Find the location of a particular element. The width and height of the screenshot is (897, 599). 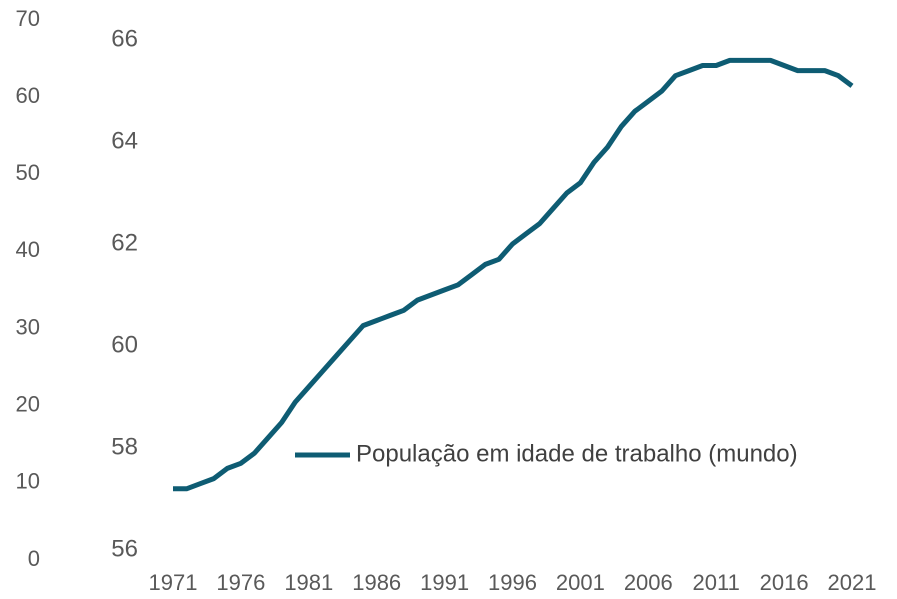

y-tick-label: 66 is located at coordinates (124, 38).